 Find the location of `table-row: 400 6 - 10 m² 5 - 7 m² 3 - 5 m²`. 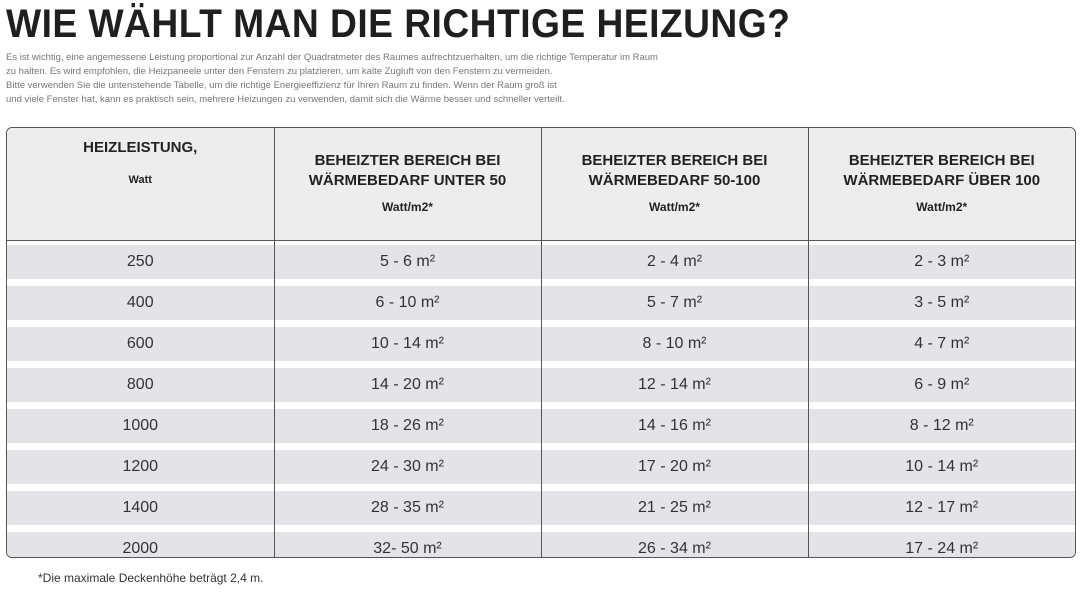

table-row: 400 6 - 10 m² 5 - 7 m² 3 - 5 m² is located at coordinates (541, 302).